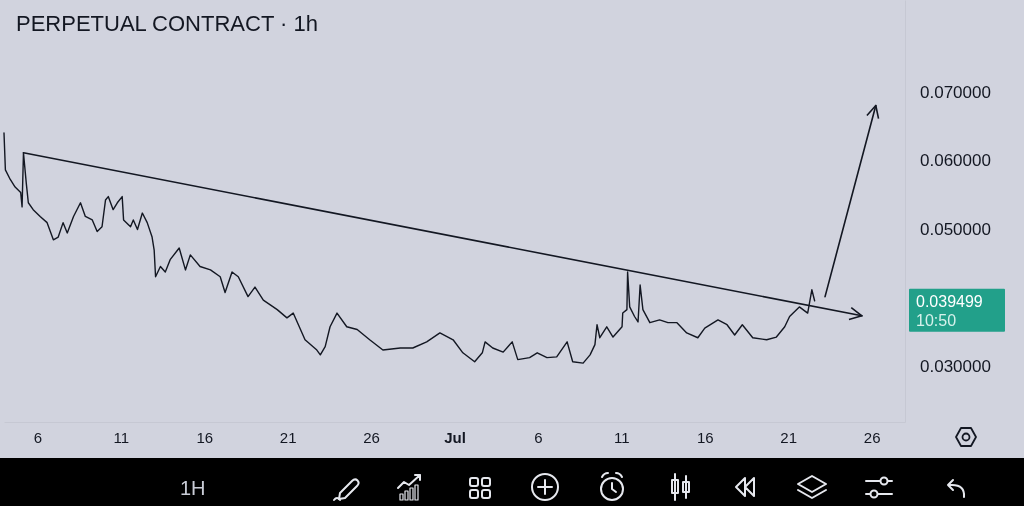 This screenshot has height=506, width=1024. Describe the element at coordinates (936, 320) in the screenshot. I see `text: 10:50` at that location.